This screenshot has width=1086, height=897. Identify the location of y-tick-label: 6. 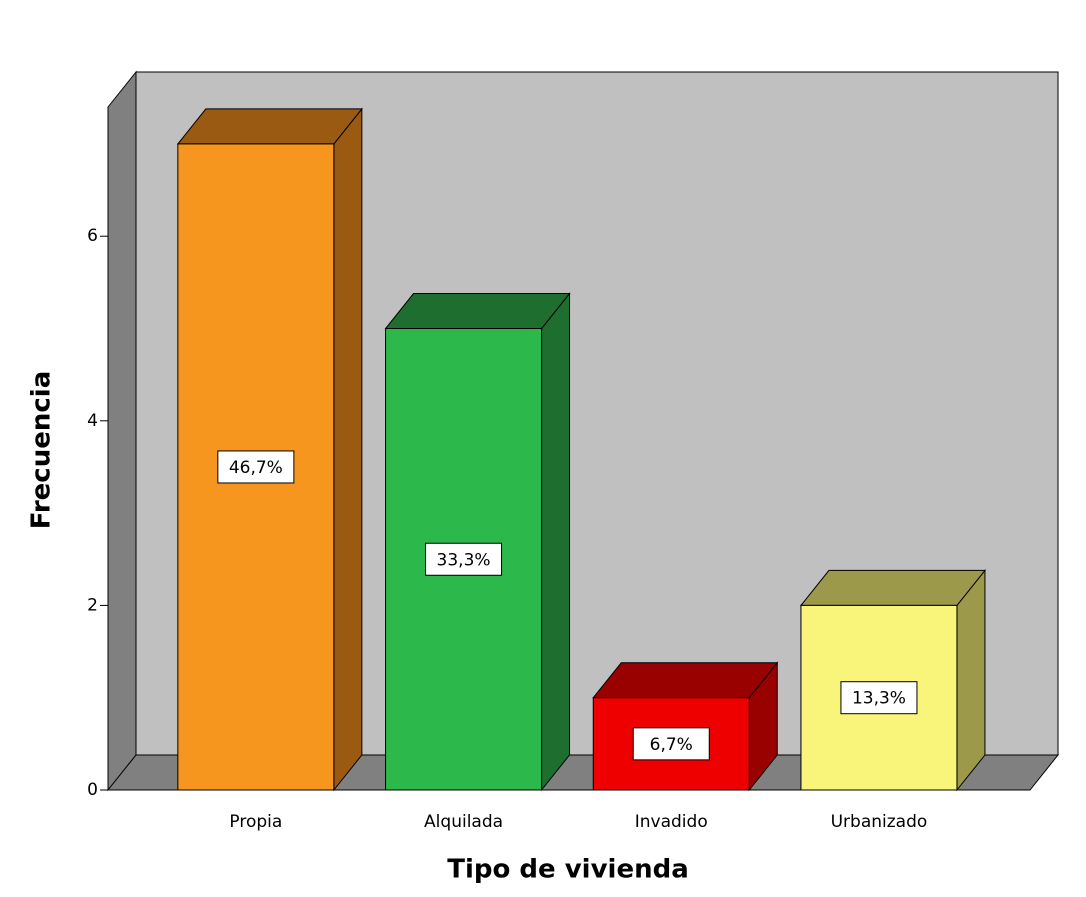
(92, 236).